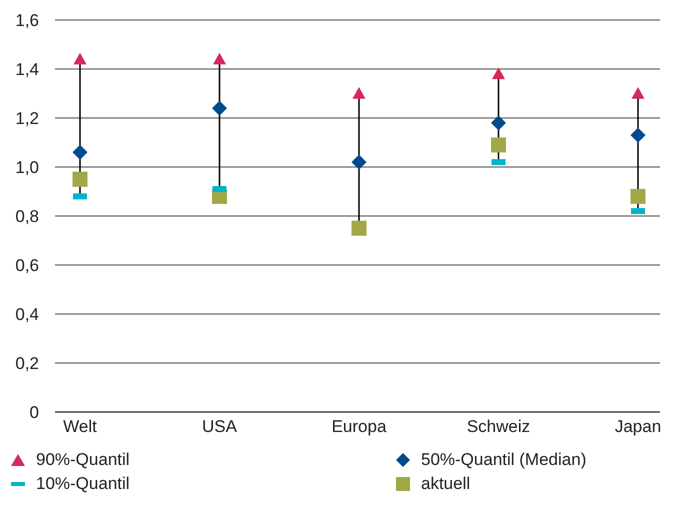 The height and width of the screenshot is (515, 675). Describe the element at coordinates (27, 266) in the screenshot. I see `y-tick-label: 0,6` at that location.